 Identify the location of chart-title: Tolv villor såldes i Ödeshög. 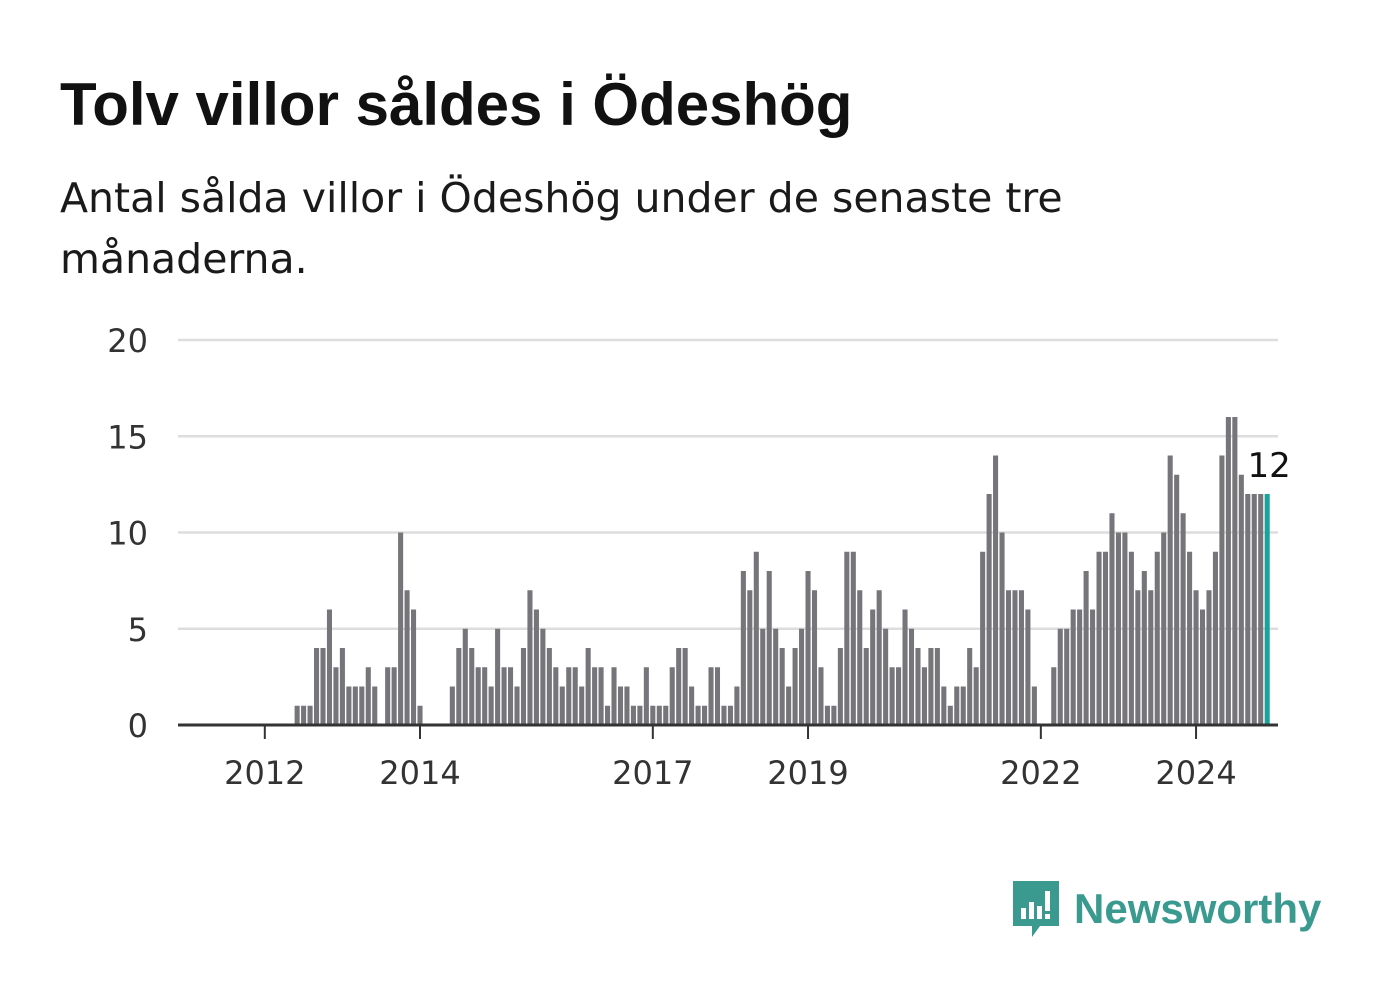
(456, 104).